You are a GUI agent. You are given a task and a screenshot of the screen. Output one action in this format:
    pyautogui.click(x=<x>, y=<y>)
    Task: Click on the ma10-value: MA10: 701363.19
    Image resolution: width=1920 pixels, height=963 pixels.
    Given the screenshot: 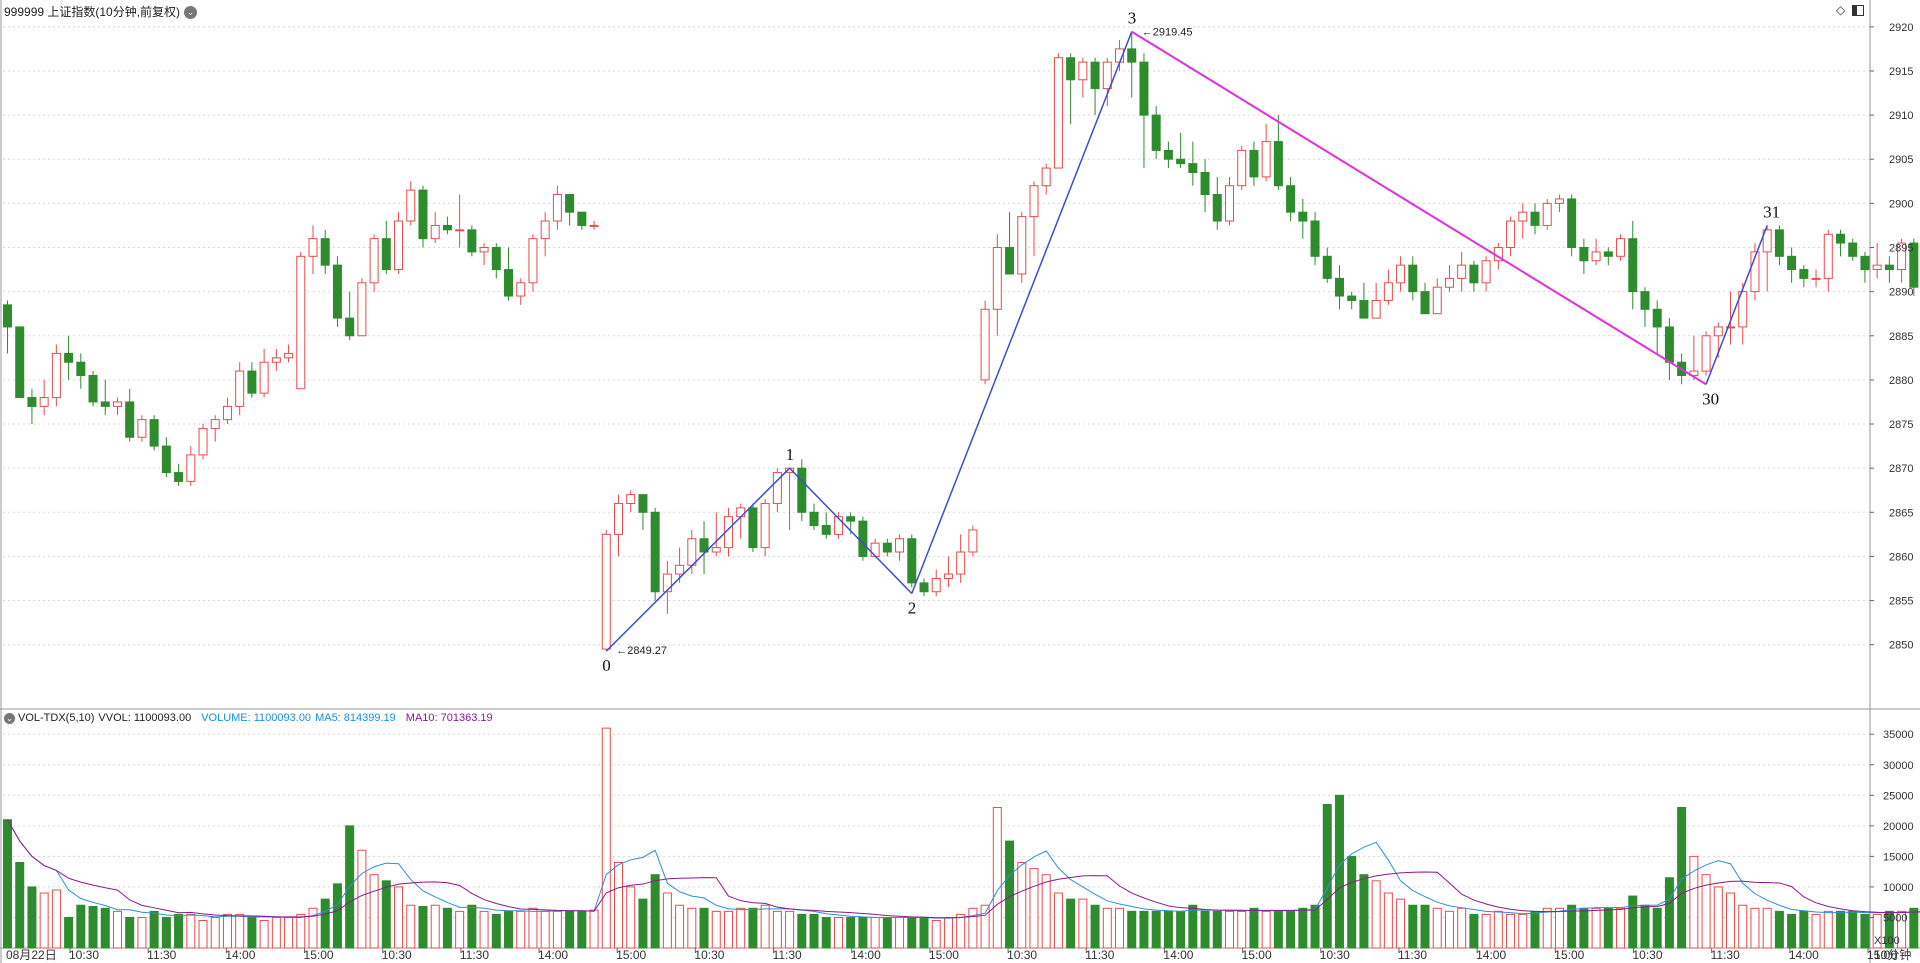 What is the action you would take?
    pyautogui.click(x=449, y=718)
    